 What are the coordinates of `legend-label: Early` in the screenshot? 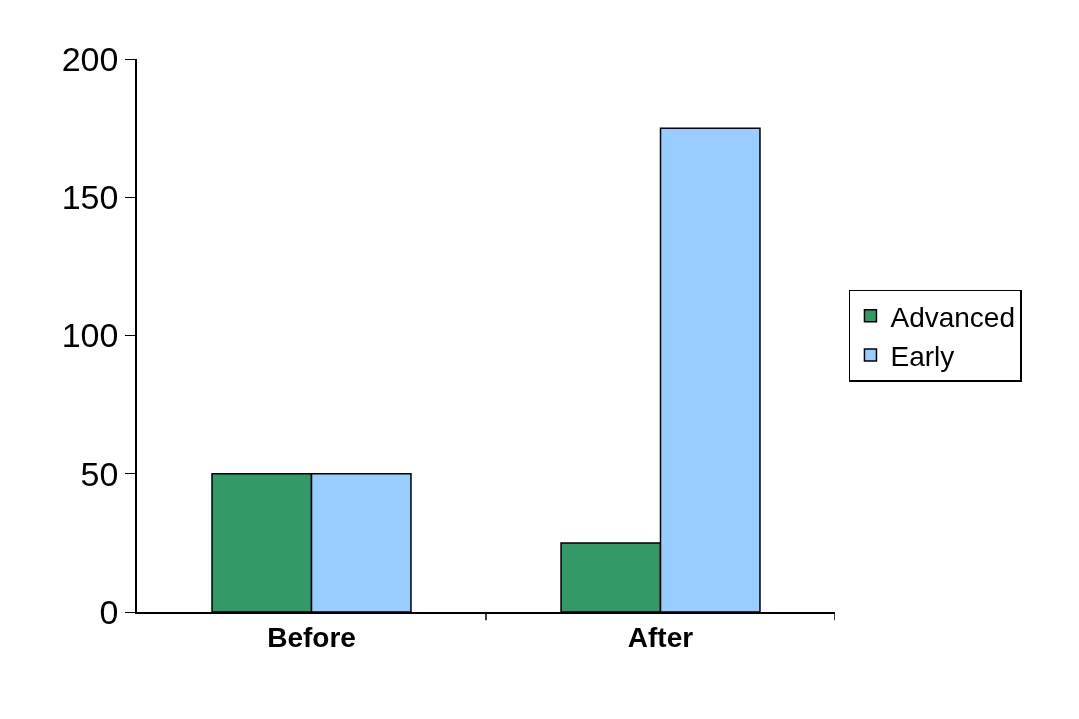 It's located at (922, 357).